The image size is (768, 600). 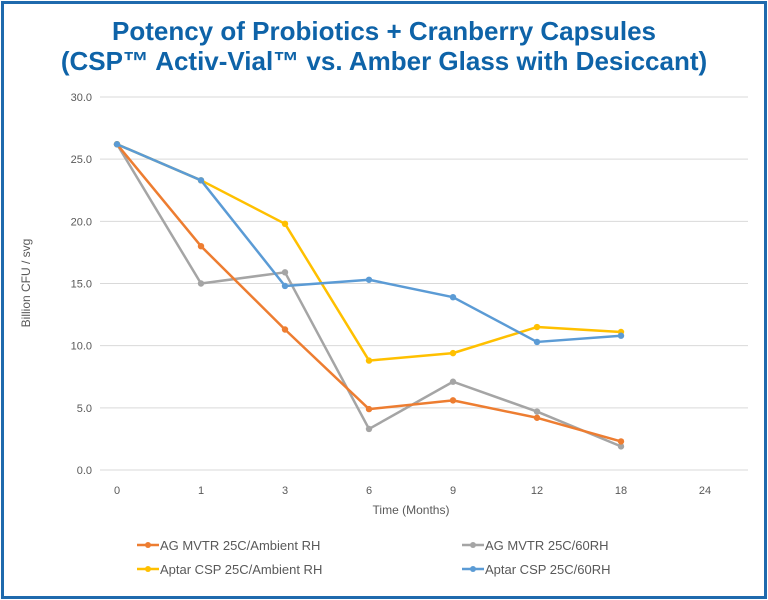 I want to click on y-tick-label: 10.0, so click(x=81, y=347).